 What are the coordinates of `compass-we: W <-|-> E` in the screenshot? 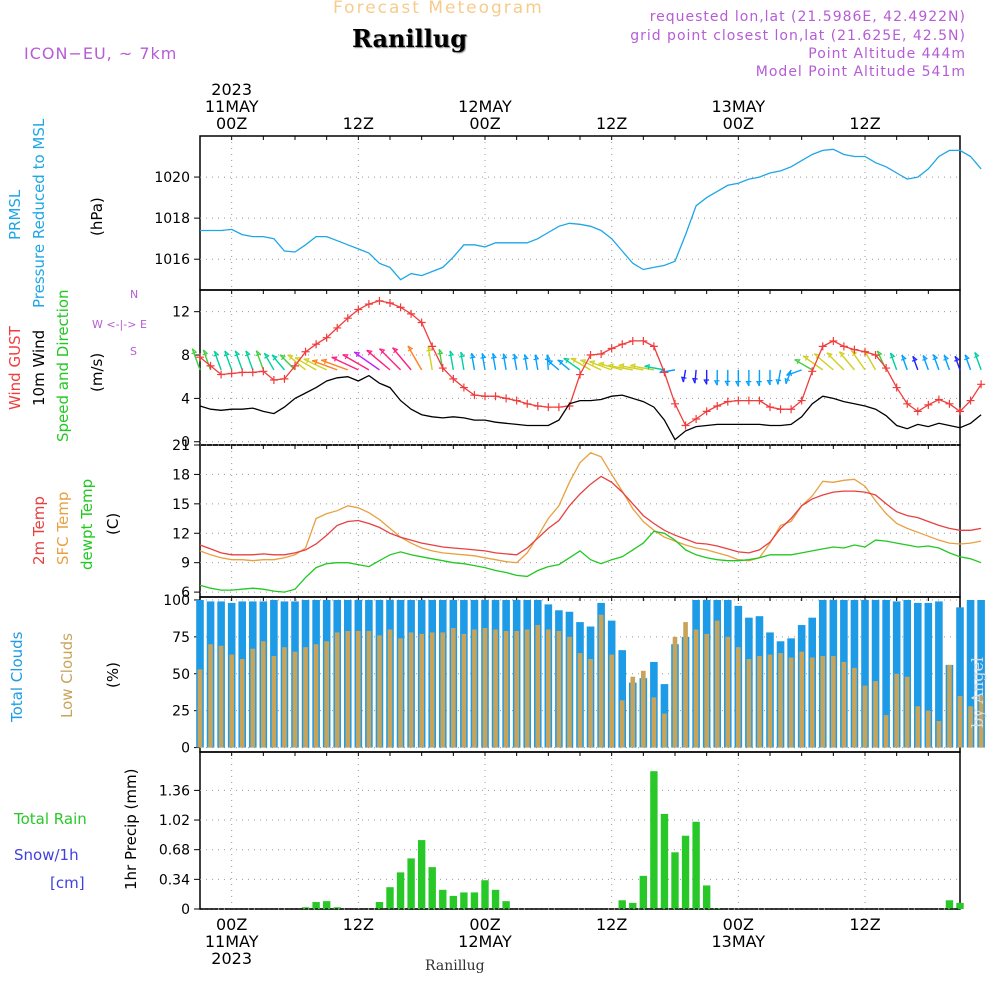 It's located at (119, 324).